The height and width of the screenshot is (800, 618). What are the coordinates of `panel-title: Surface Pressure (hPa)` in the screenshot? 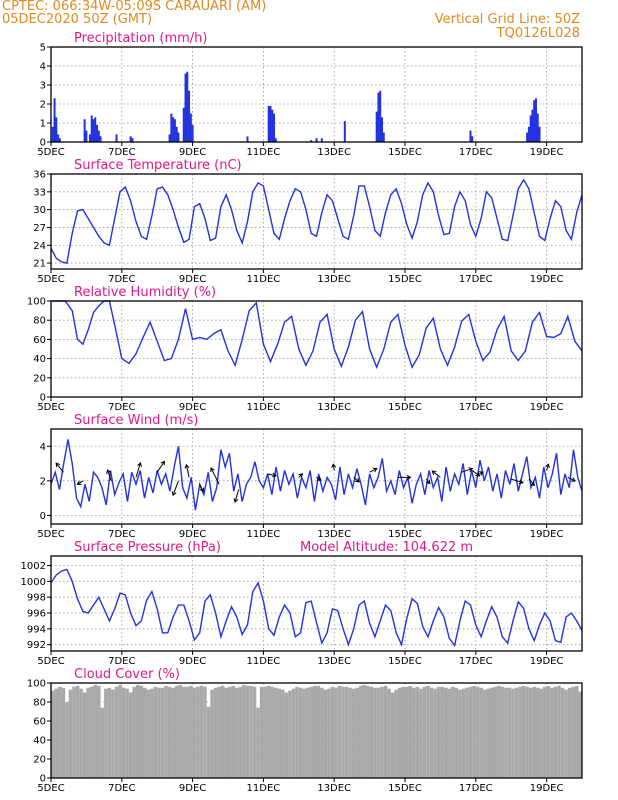 It's located at (147, 547).